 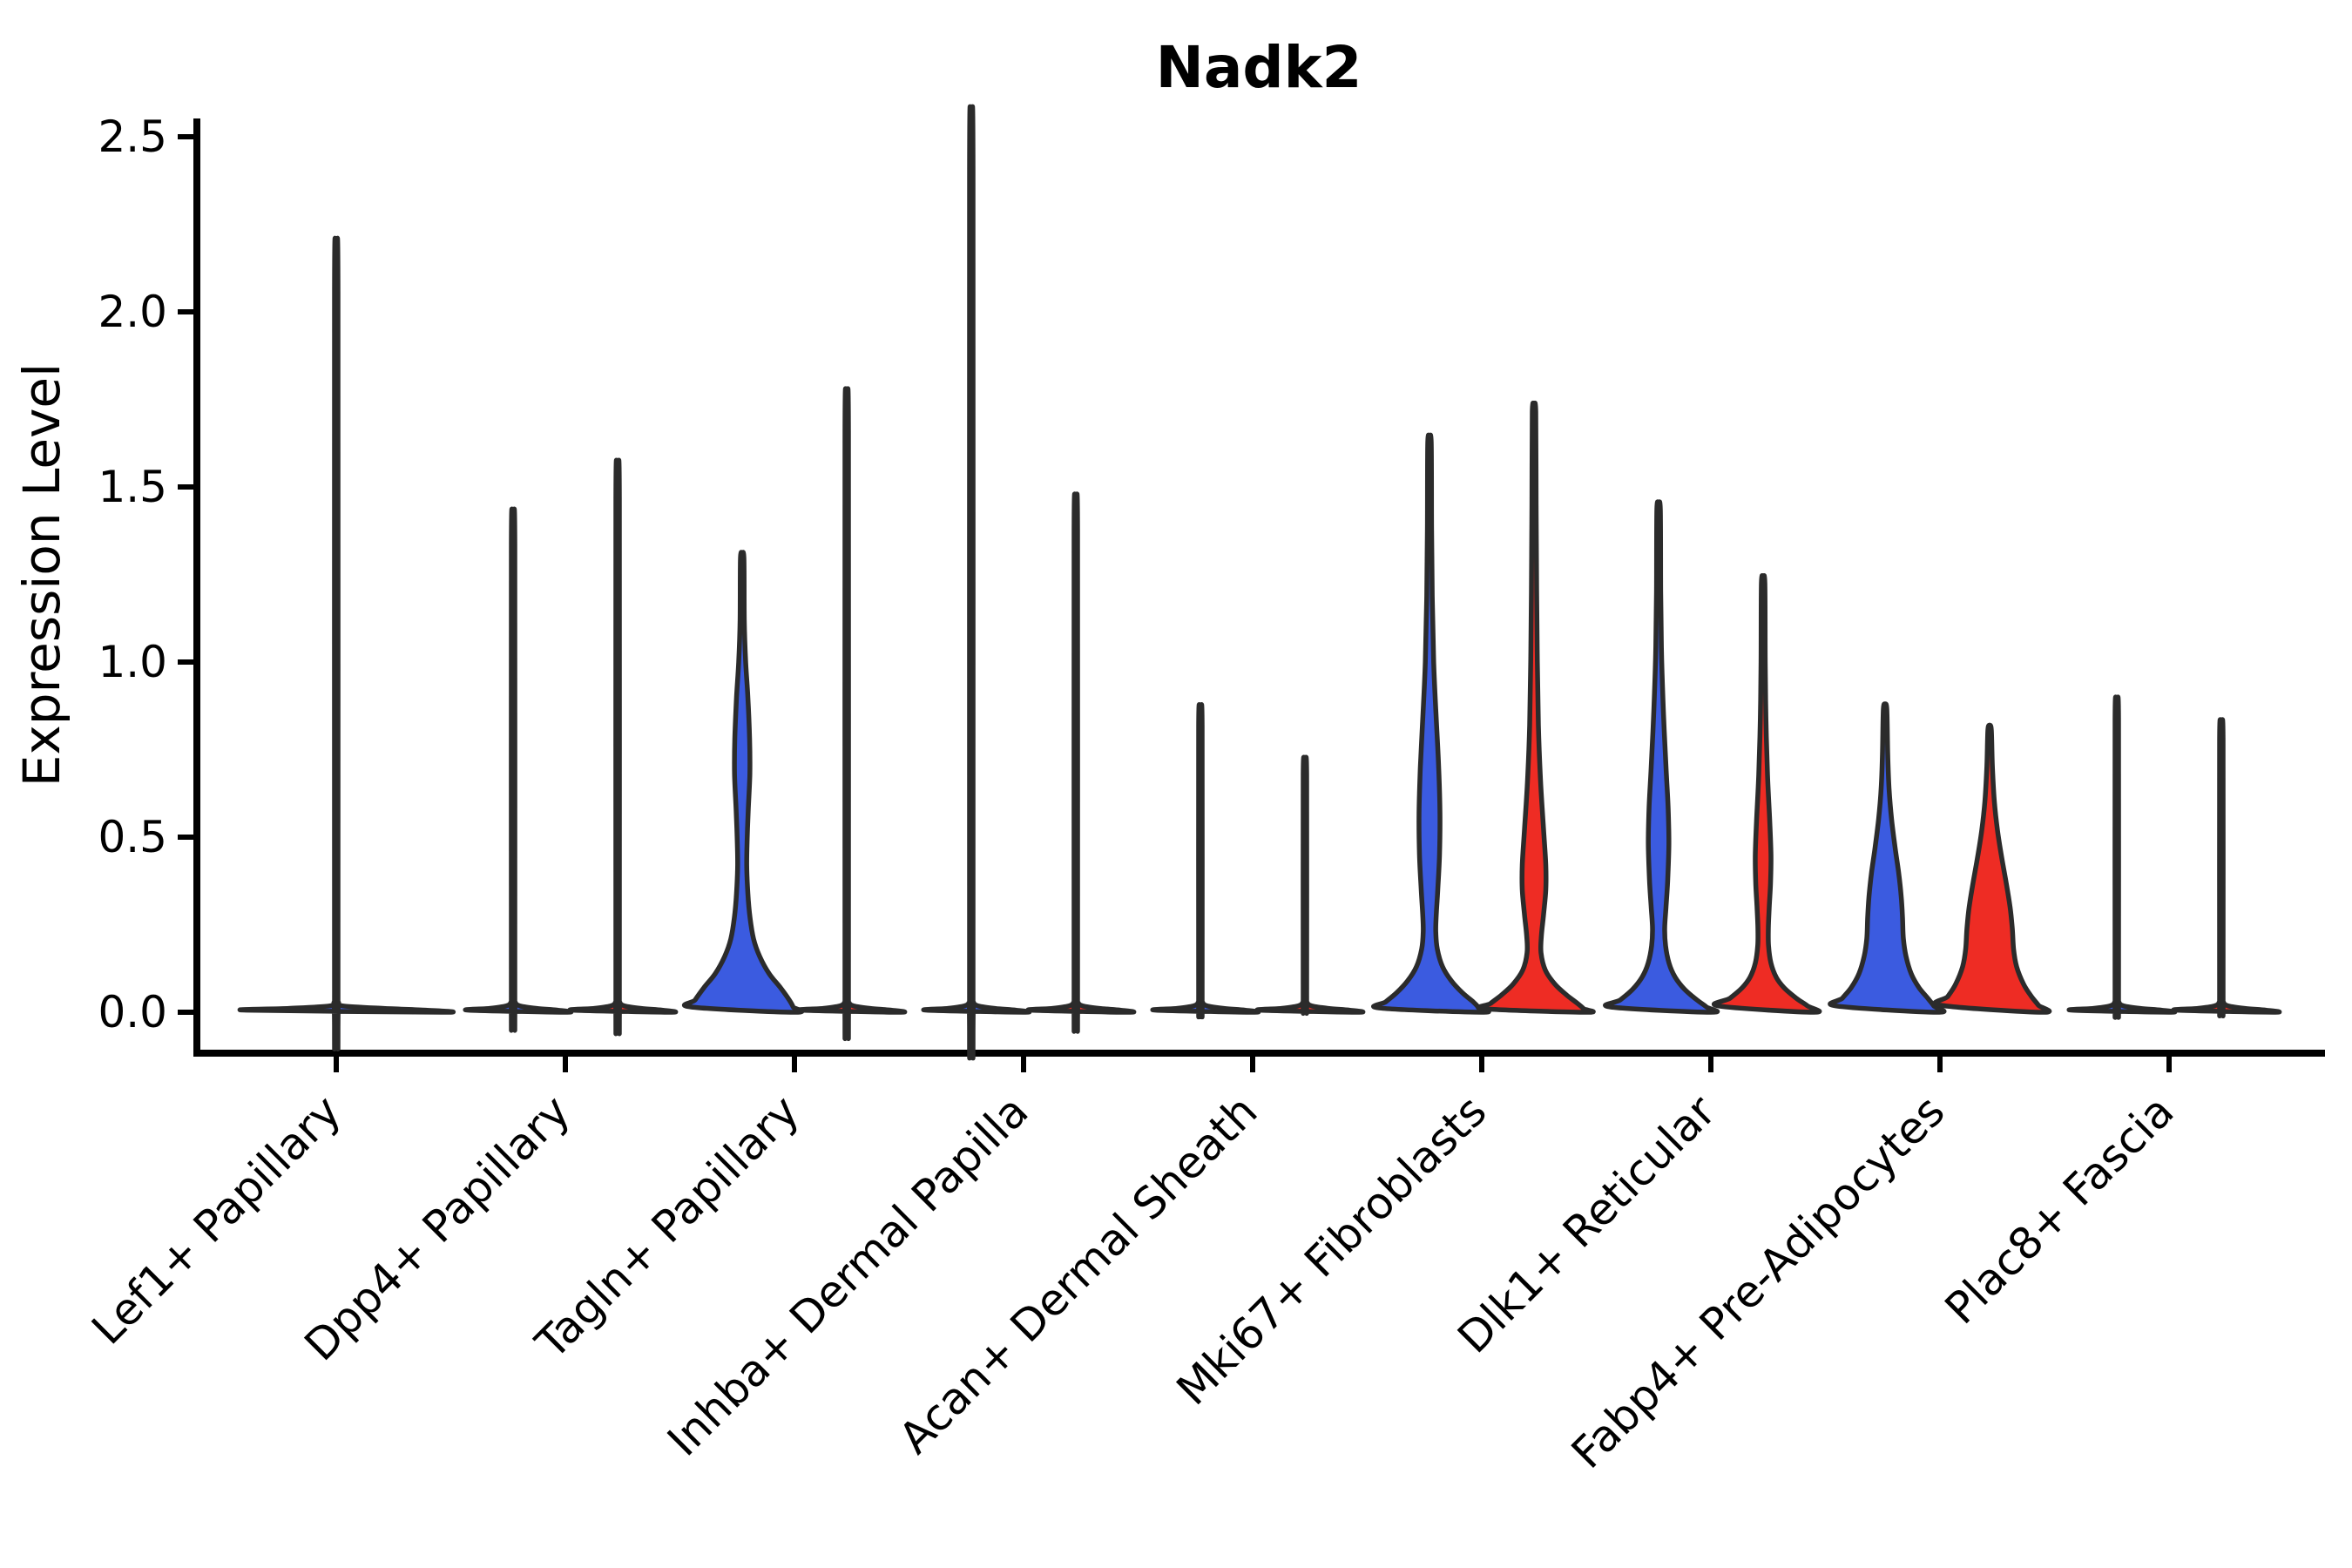 I want to click on y-tick-label: 0.0, so click(x=132, y=1012).